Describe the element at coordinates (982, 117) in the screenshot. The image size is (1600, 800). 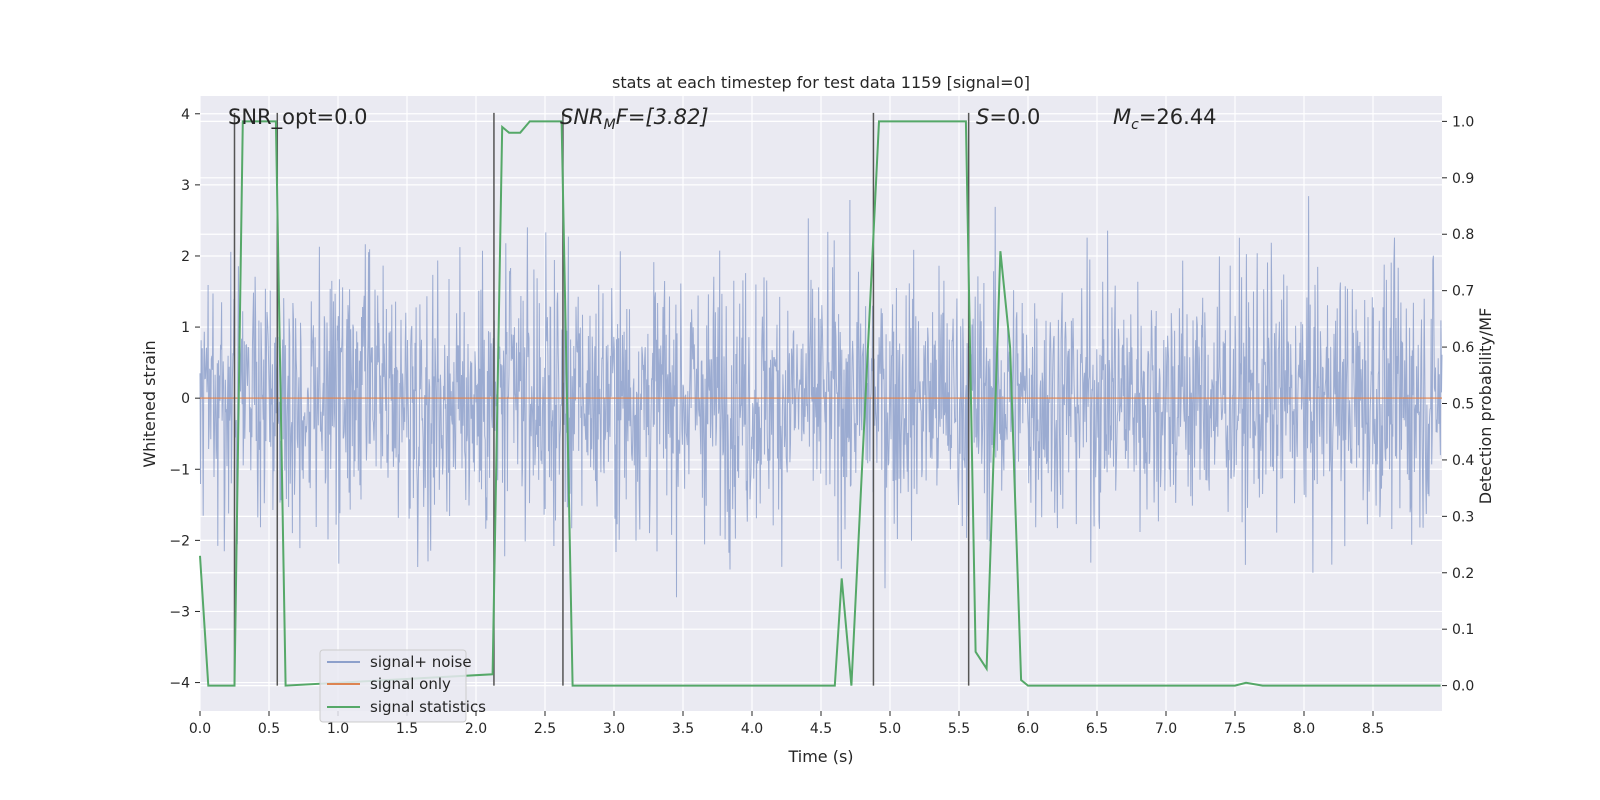
I see `s-symbol: S` at that location.